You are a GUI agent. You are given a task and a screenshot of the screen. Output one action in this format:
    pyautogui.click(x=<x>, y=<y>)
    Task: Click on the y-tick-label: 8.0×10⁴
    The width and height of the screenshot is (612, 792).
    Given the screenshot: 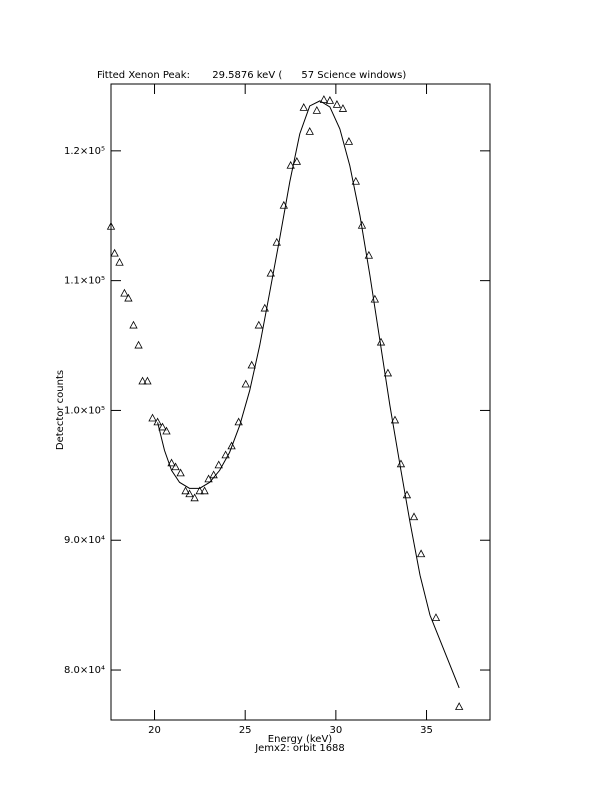 What is the action you would take?
    pyautogui.click(x=84, y=670)
    